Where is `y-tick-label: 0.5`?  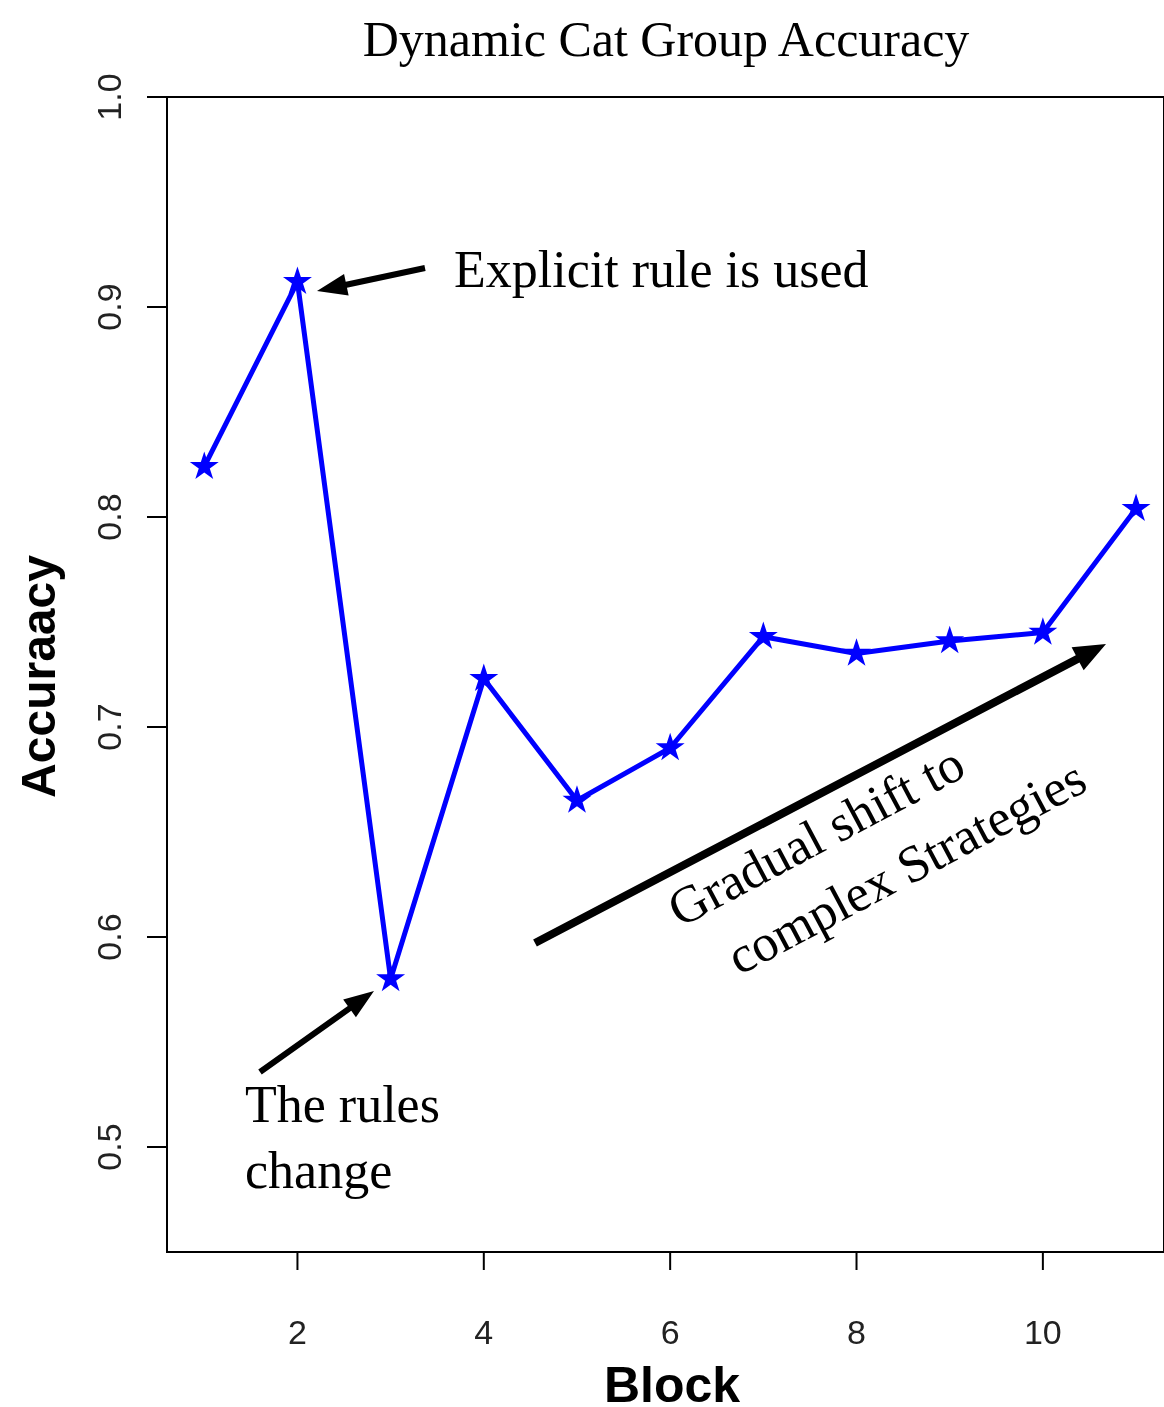
y-tick-label: 0.5 is located at coordinates (108, 1147).